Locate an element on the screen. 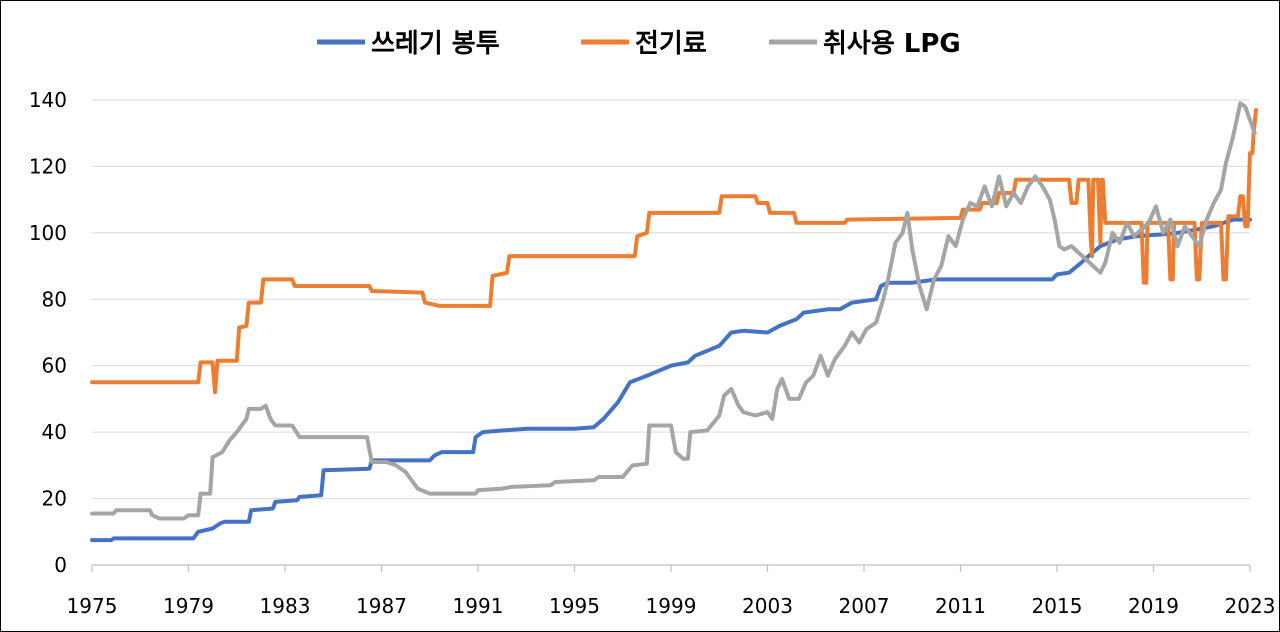  legend: 쓰레기 봉투 전기료 취사용 LPG is located at coordinates (639, 44).